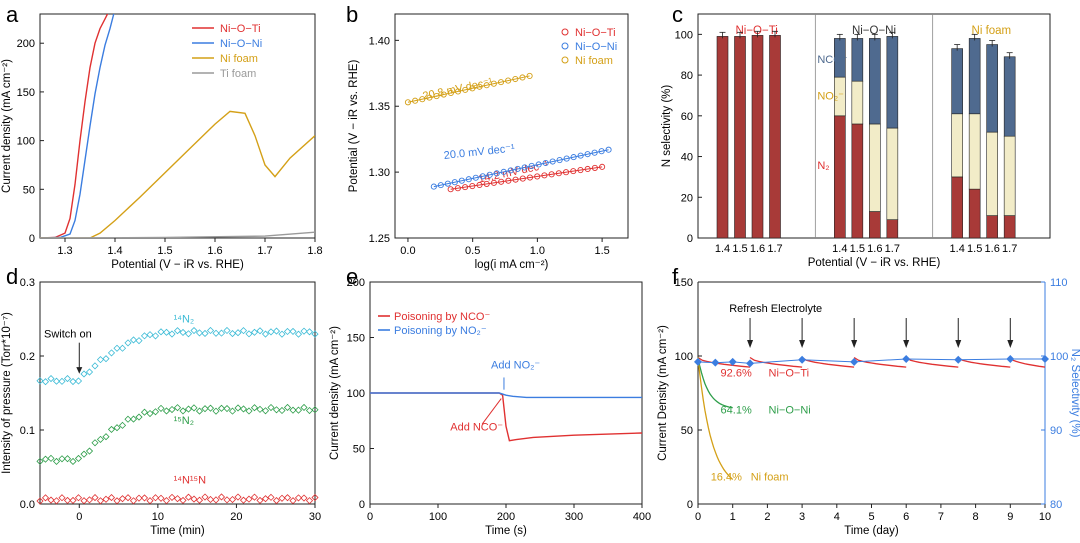 The height and width of the screenshot is (543, 1080). What do you see at coordinates (511, 126) in the screenshot?
I see `panel-b-frame` at bounding box center [511, 126].